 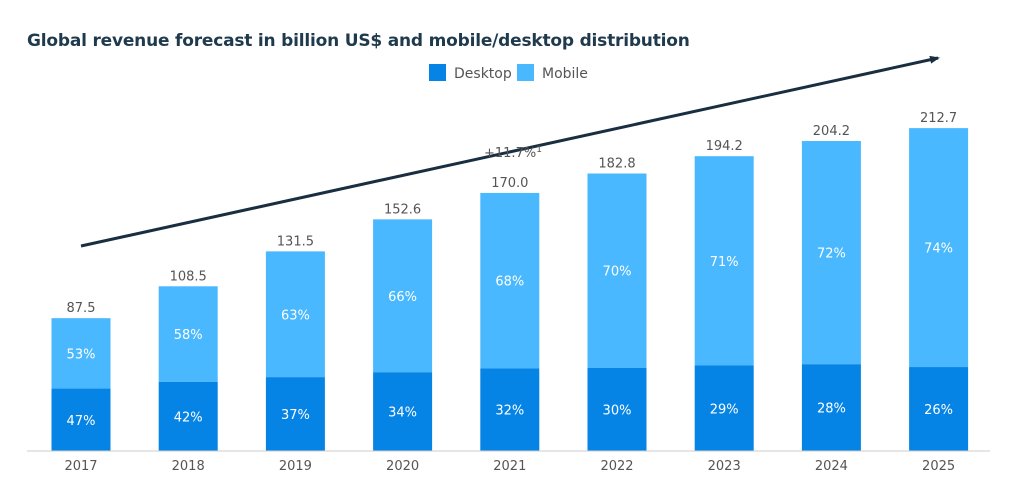 I want to click on total-label-2023: 194.2, so click(x=724, y=146).